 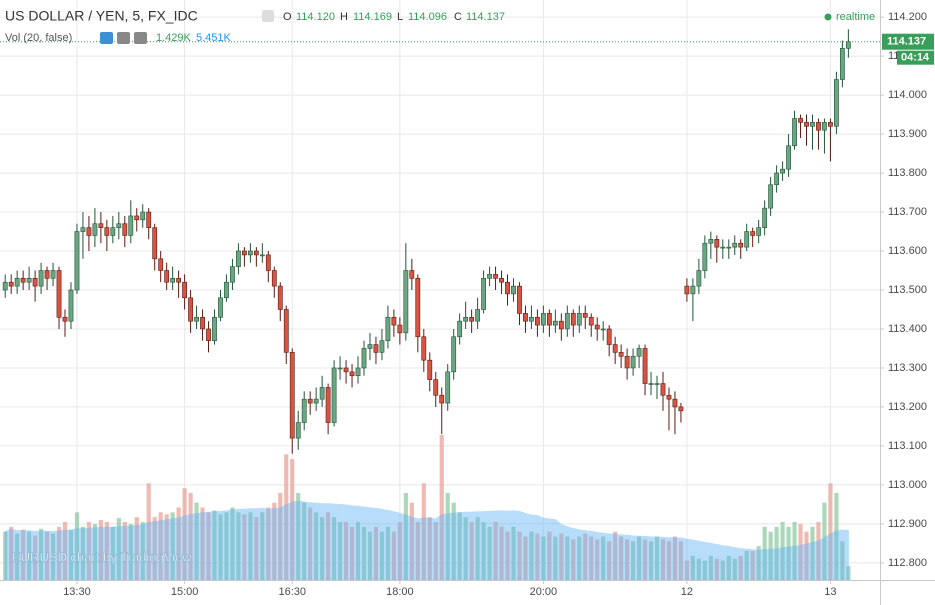 What do you see at coordinates (38, 38) in the screenshot?
I see `volume-title: Vol (20, false)` at bounding box center [38, 38].